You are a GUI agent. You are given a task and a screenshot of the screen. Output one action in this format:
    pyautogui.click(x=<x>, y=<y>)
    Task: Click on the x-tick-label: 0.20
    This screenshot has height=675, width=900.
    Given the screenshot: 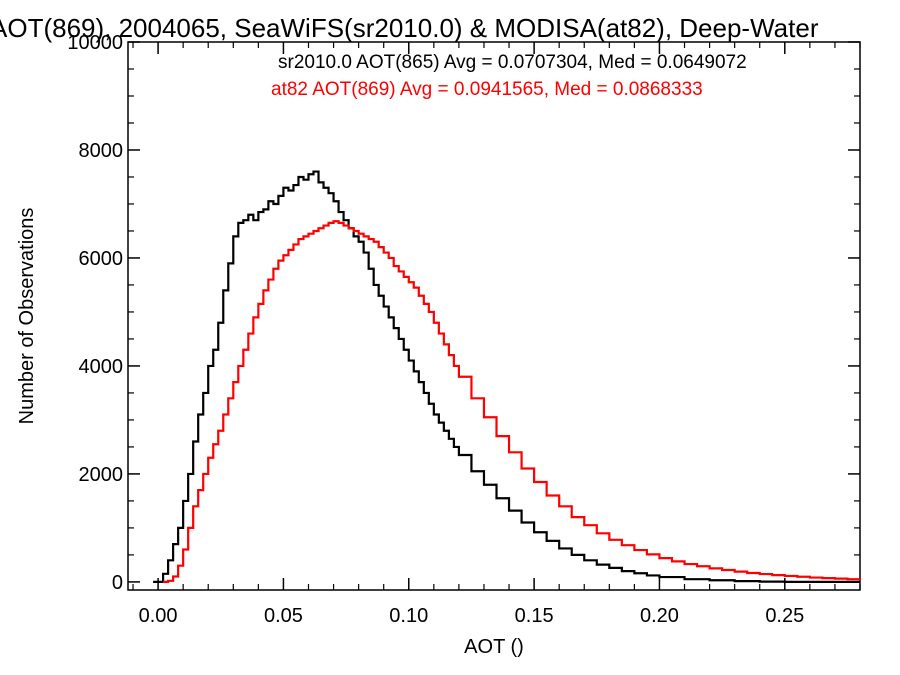 What is the action you would take?
    pyautogui.click(x=659, y=616)
    